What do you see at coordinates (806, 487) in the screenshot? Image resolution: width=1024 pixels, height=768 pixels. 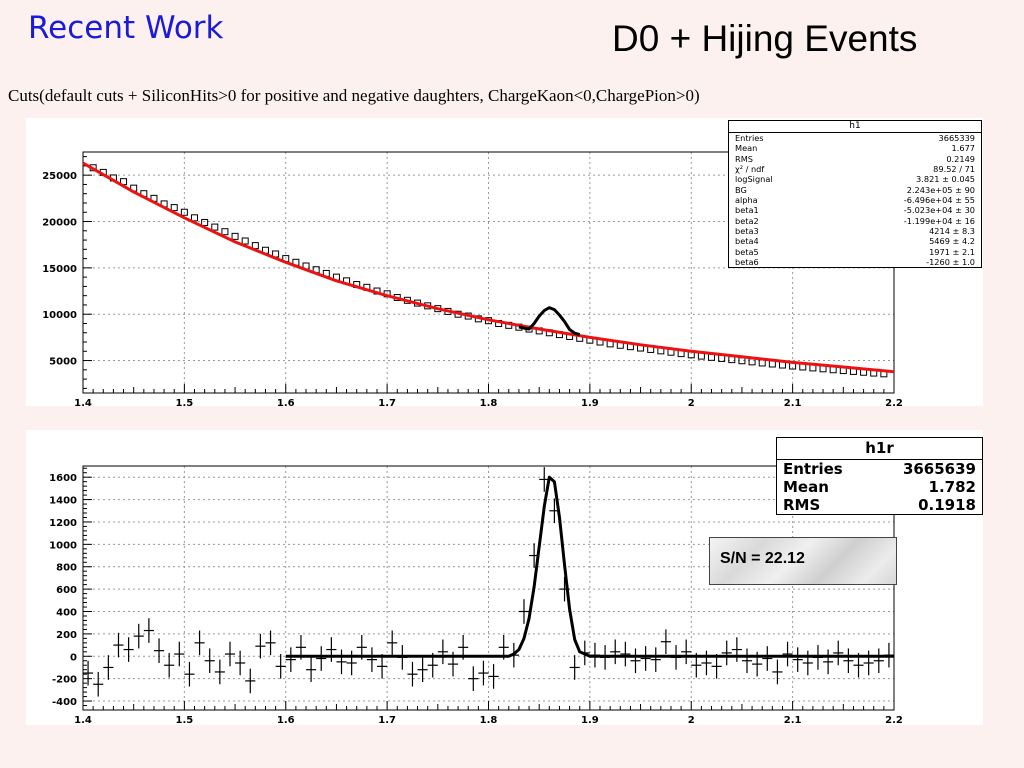 I see `stats-label: Mean` at bounding box center [806, 487].